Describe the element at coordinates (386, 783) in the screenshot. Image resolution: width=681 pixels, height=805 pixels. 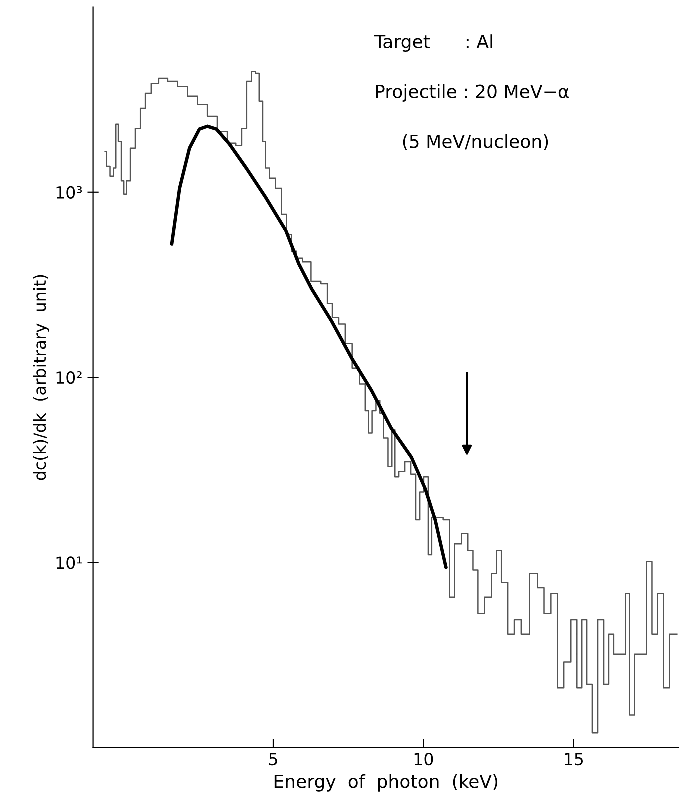
I see `x-axis-title: Energy of photon (keV)` at that location.